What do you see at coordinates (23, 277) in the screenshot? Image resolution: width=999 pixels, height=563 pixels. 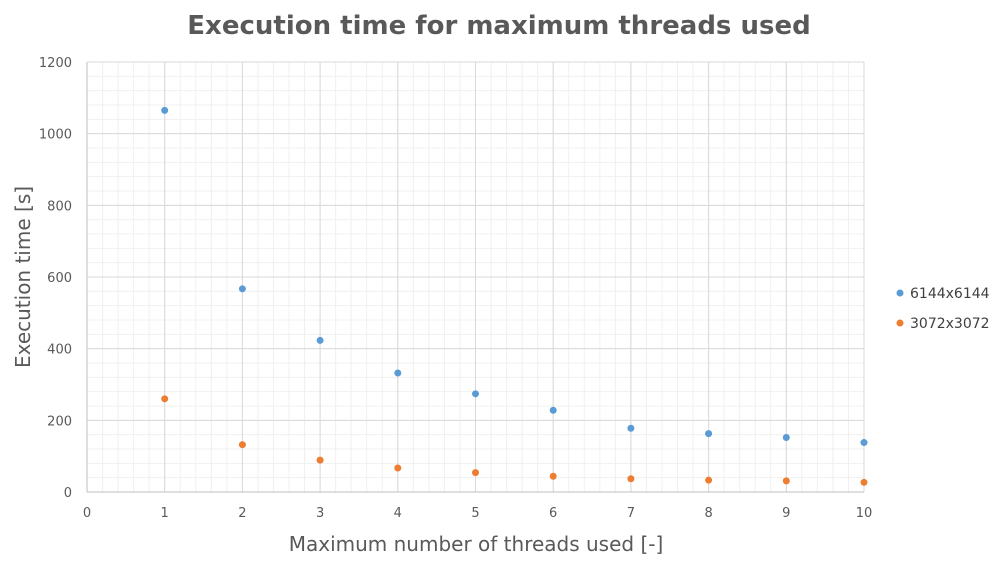 I see `y-axis-title: Execution time [s]` at bounding box center [23, 277].